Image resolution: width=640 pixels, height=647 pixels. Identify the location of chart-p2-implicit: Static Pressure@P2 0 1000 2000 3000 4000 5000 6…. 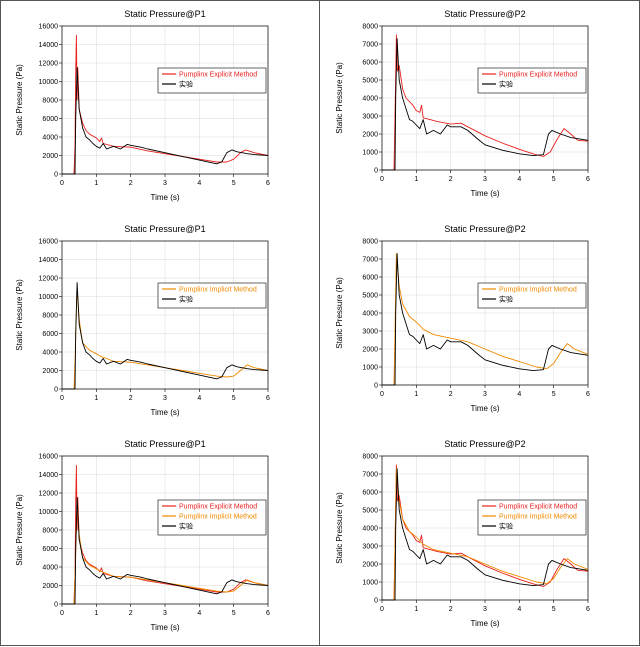
(462, 318).